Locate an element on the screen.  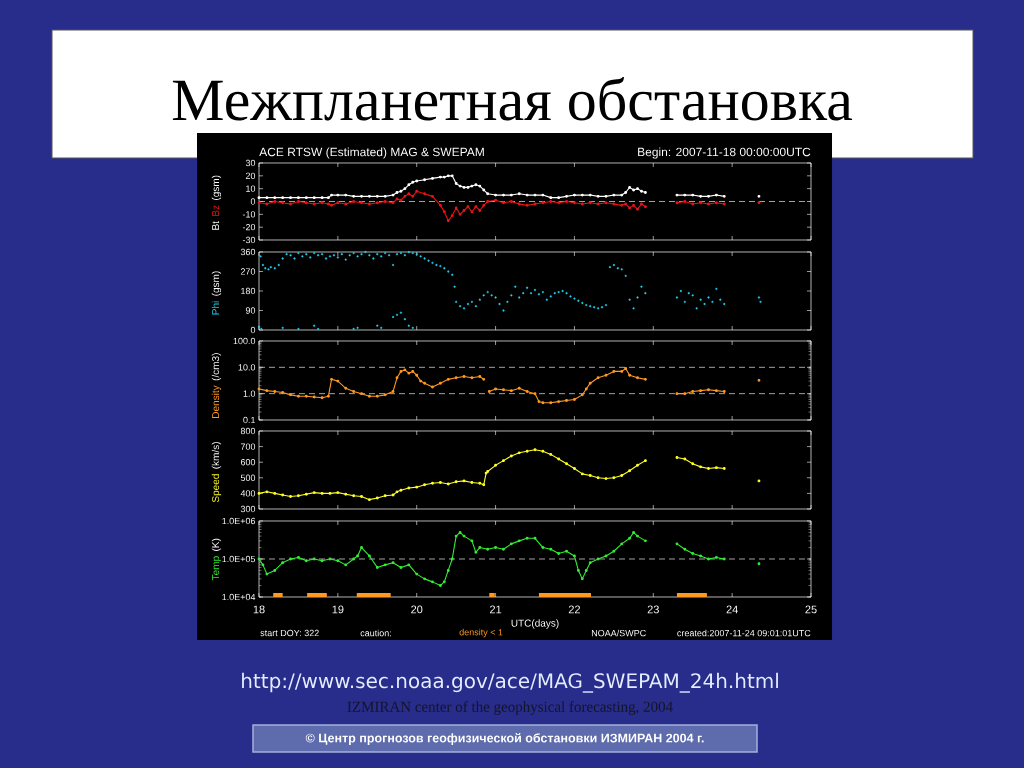
text: Temp is located at coordinates (217, 568).